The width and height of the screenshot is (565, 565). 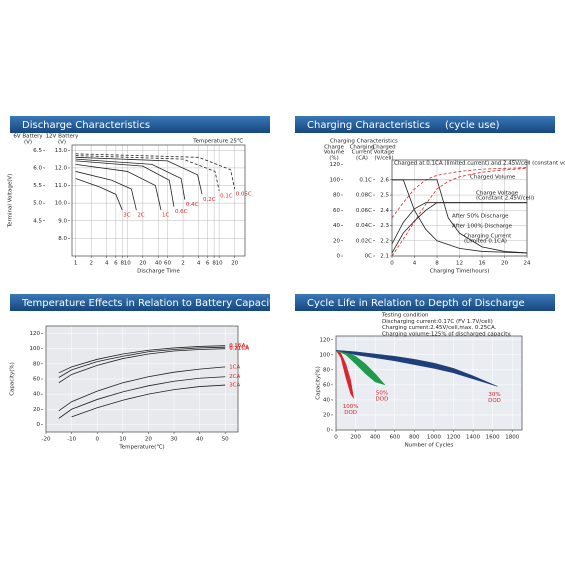 What do you see at coordinates (364, 226) in the screenshot?
I see `y-tick-label: 0.04C` at bounding box center [364, 226].